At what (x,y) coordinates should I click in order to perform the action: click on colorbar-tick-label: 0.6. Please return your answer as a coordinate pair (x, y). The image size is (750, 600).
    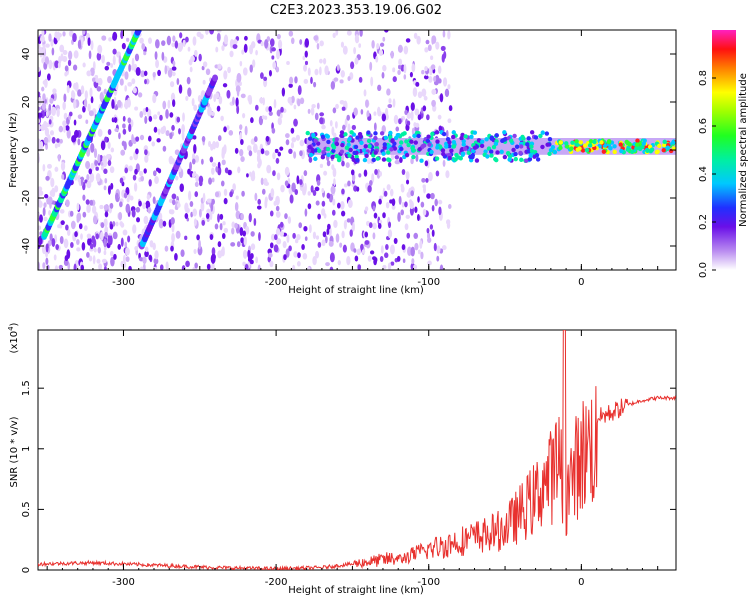
    Looking at the image, I should click on (703, 126).